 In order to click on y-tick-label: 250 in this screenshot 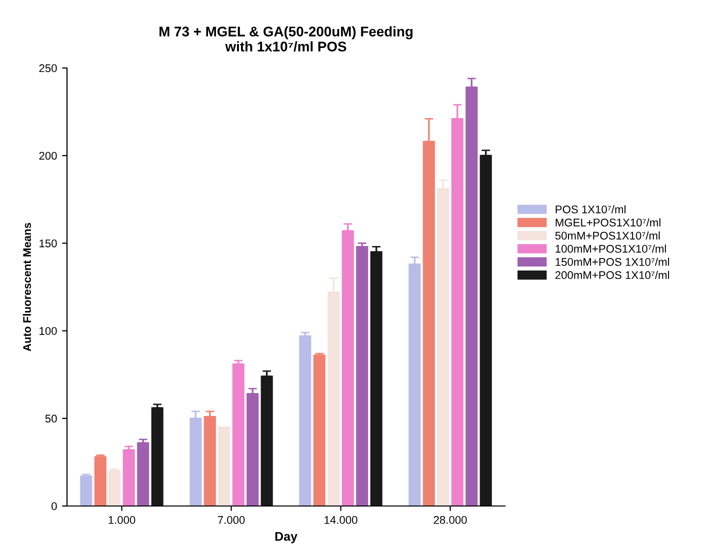, I will do `click(48, 68)`.